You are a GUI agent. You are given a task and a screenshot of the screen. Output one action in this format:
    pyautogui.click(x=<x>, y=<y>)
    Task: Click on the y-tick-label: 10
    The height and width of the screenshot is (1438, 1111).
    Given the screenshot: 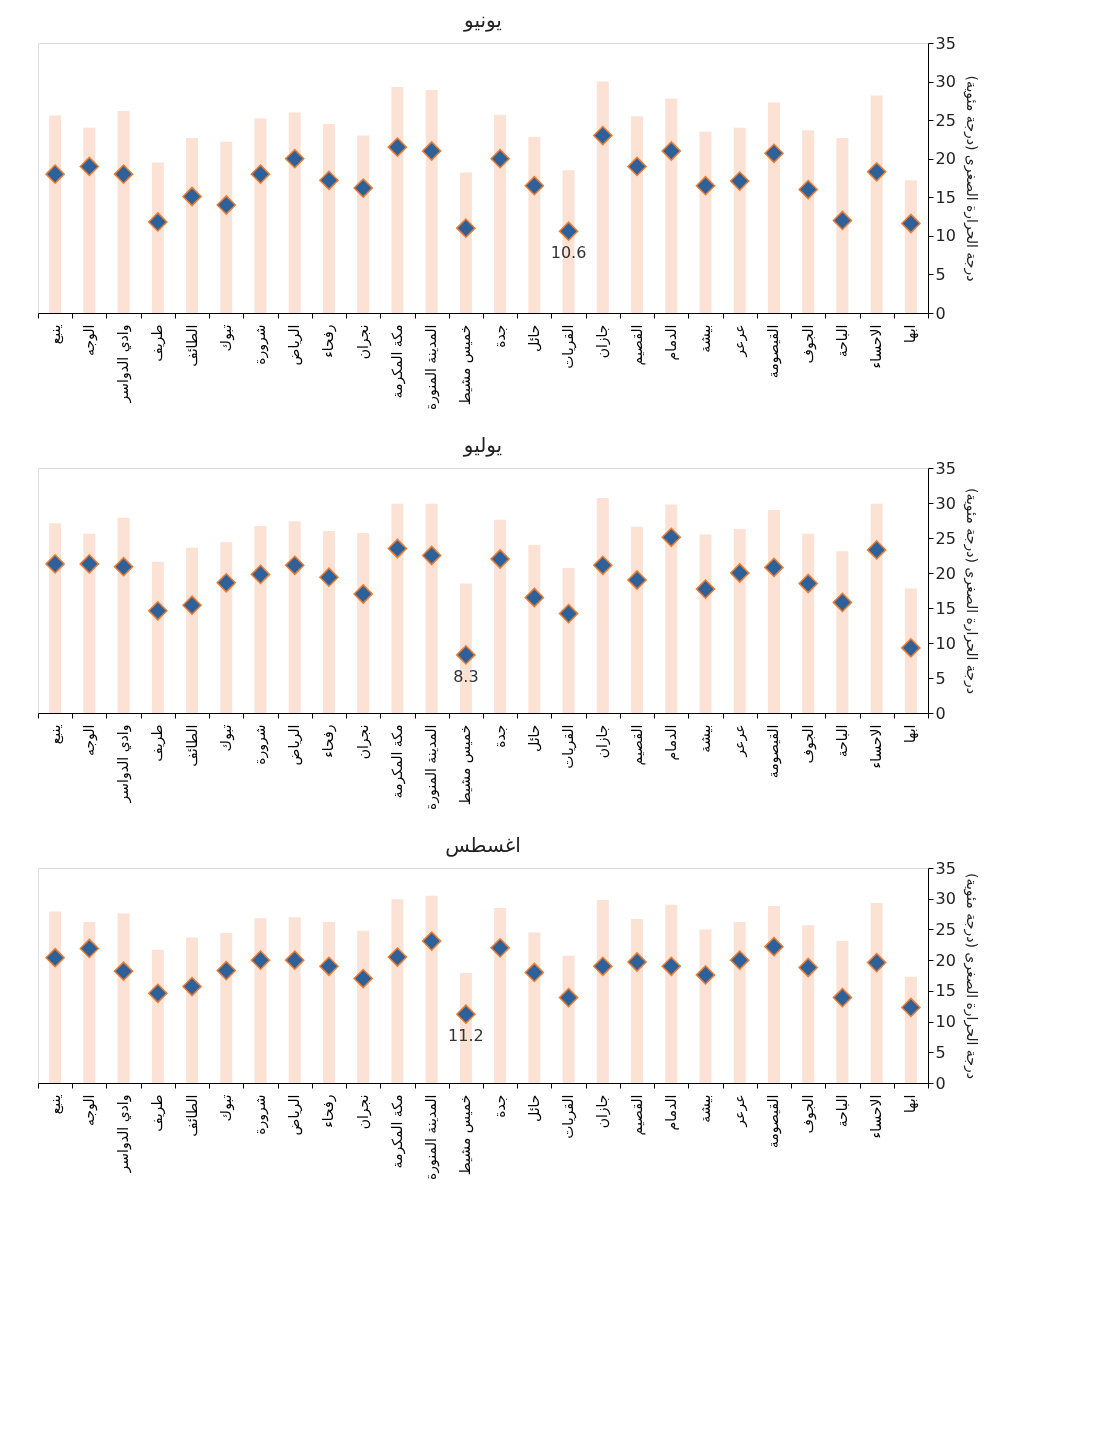 What is the action you would take?
    pyautogui.click(x=945, y=643)
    